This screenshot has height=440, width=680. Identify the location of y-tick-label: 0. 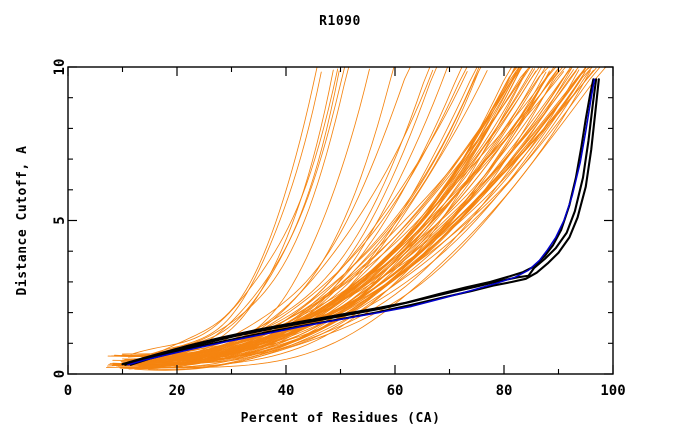
(60, 374).